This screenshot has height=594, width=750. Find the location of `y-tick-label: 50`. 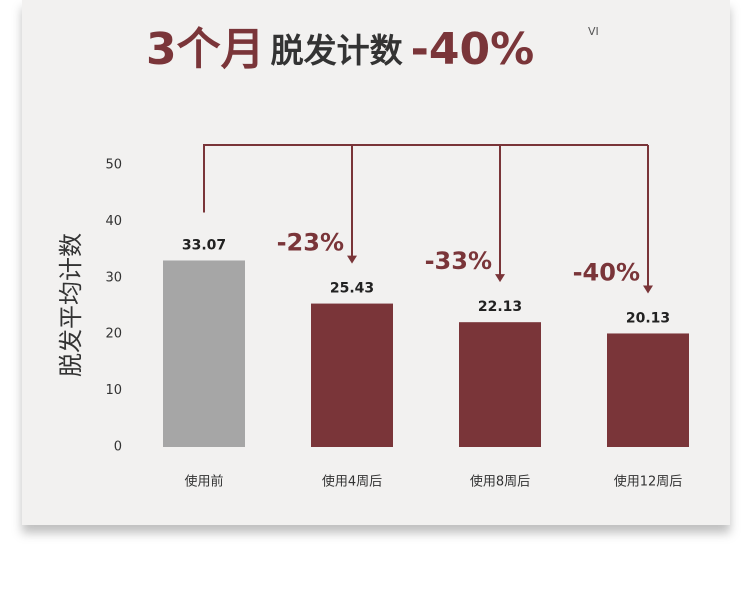

y-tick-label: 50 is located at coordinates (113, 165).